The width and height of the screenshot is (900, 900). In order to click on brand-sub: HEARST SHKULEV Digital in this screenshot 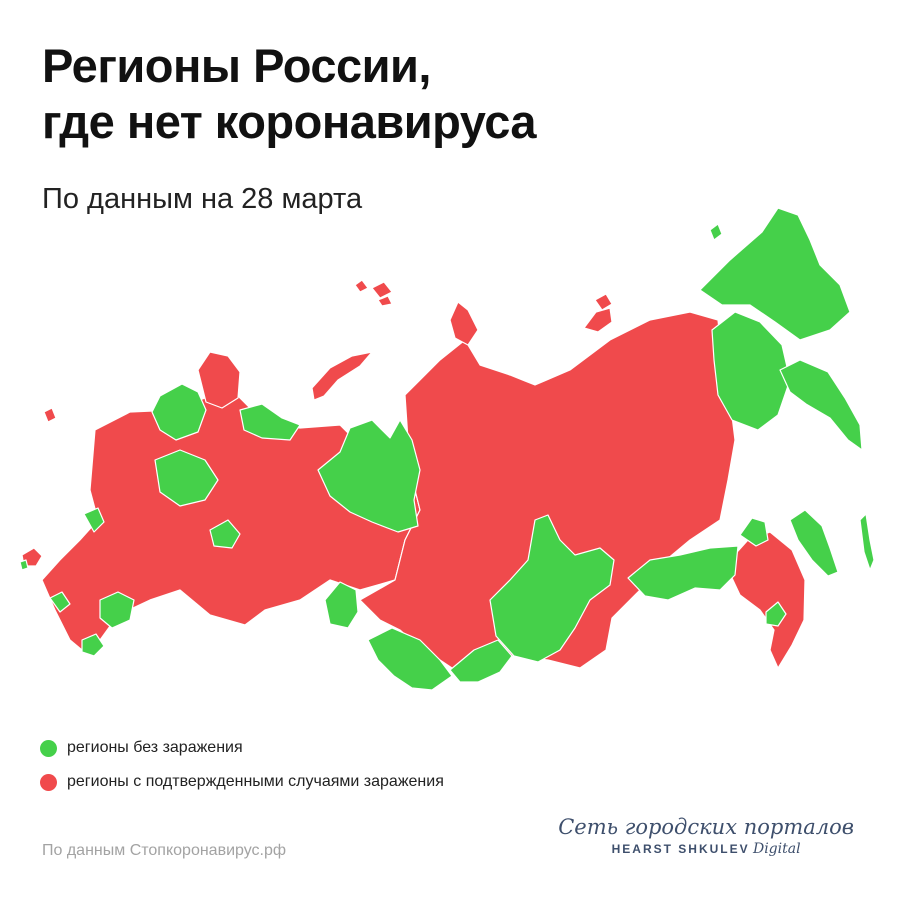, I will do `click(706, 849)`.